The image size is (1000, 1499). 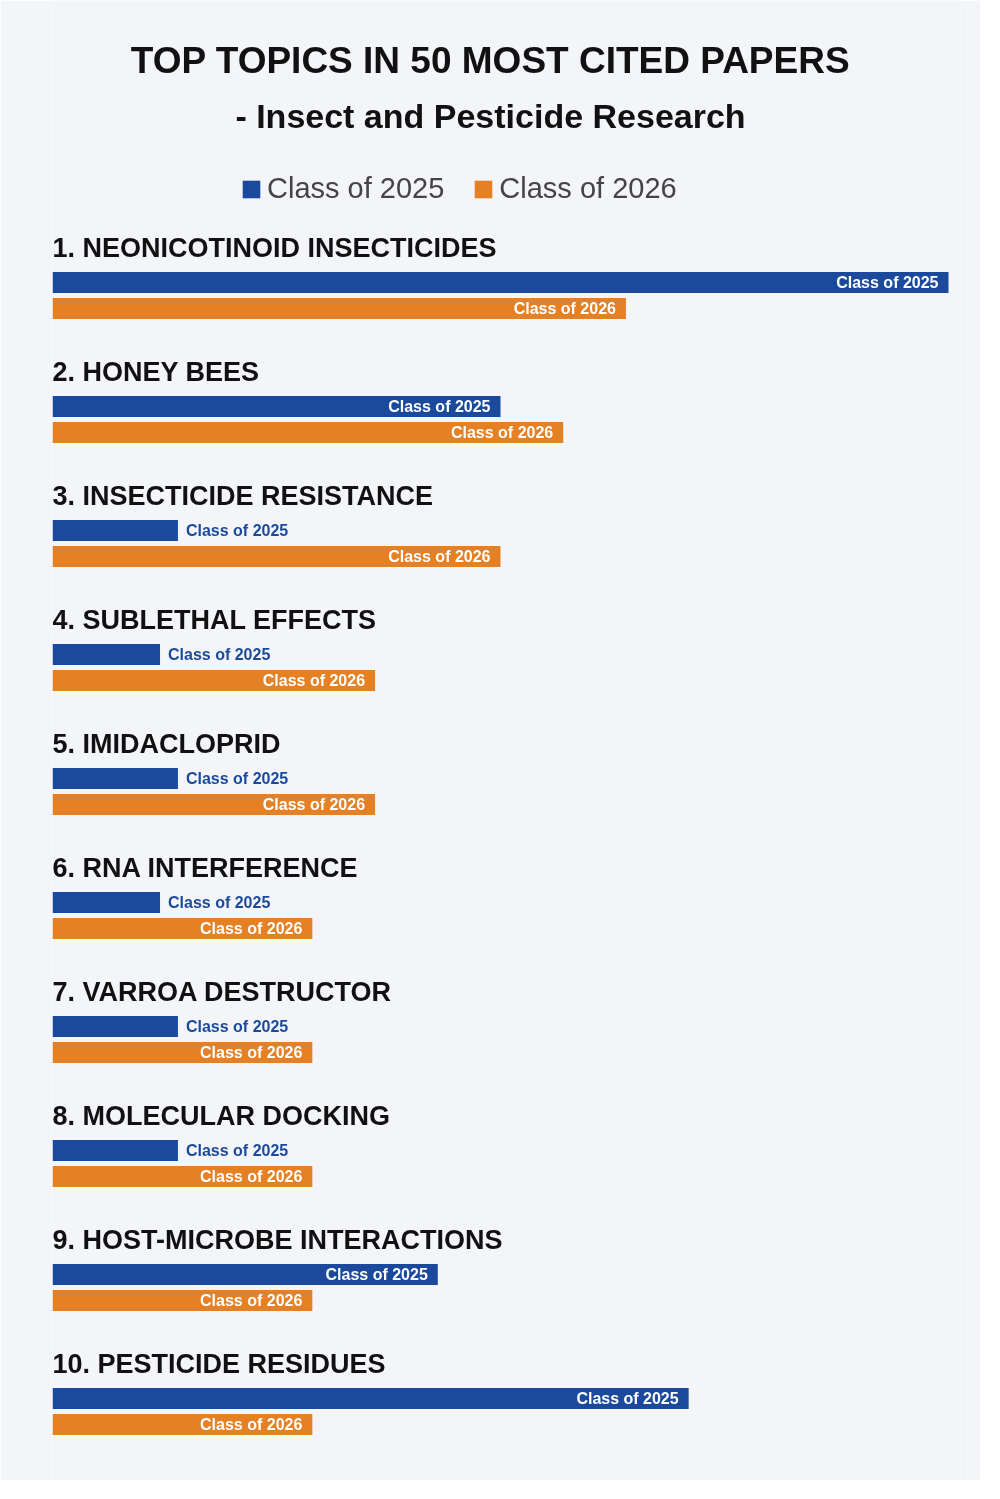 I want to click on chart-subtitle: - Insect and Pesticide Research, so click(x=490, y=115).